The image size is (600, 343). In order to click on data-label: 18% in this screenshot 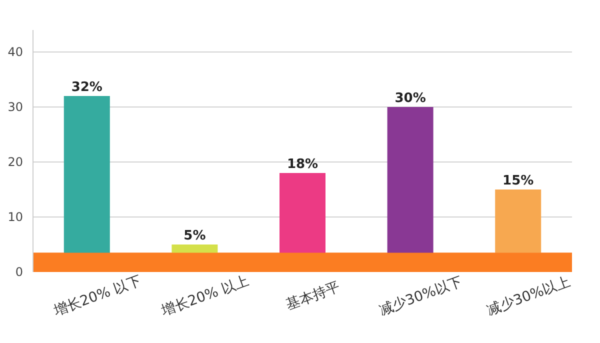, I will do `click(302, 164)`.